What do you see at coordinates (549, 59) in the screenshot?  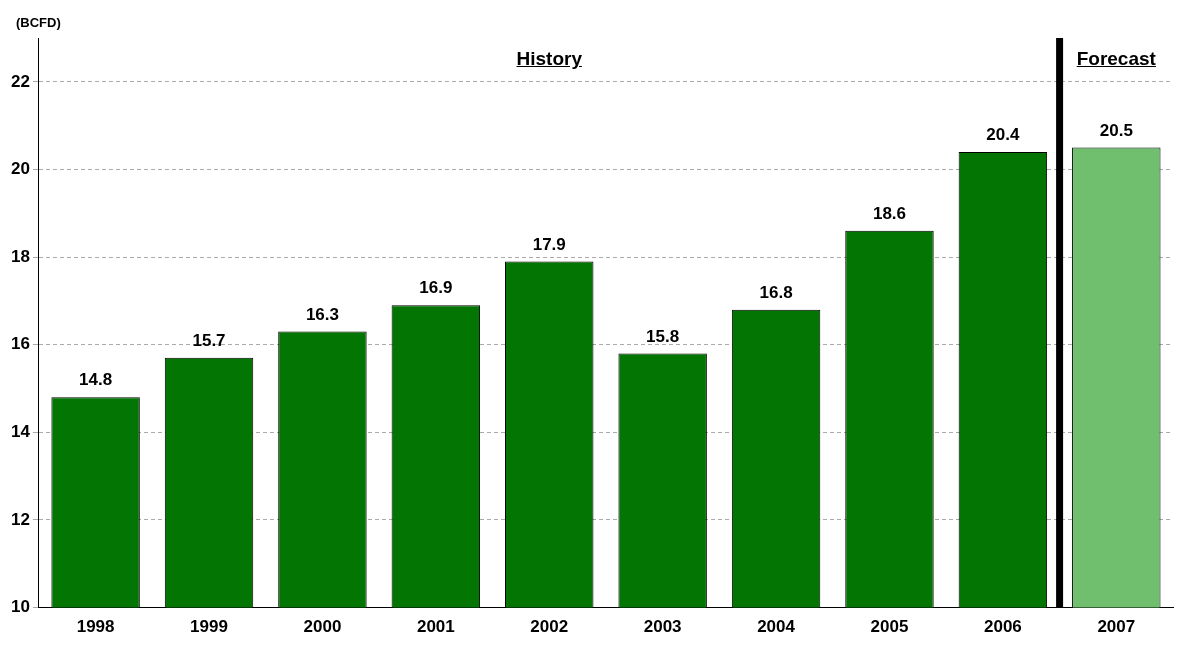 I see `annotation: History` at bounding box center [549, 59].